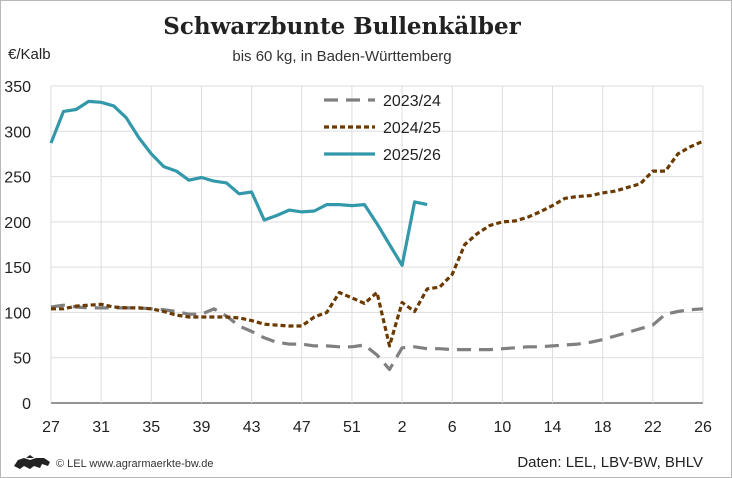  What do you see at coordinates (17, 246) in the screenshot?
I see `y-tick-labels: 0 50 100 150 200 250 300 350` at bounding box center [17, 246].